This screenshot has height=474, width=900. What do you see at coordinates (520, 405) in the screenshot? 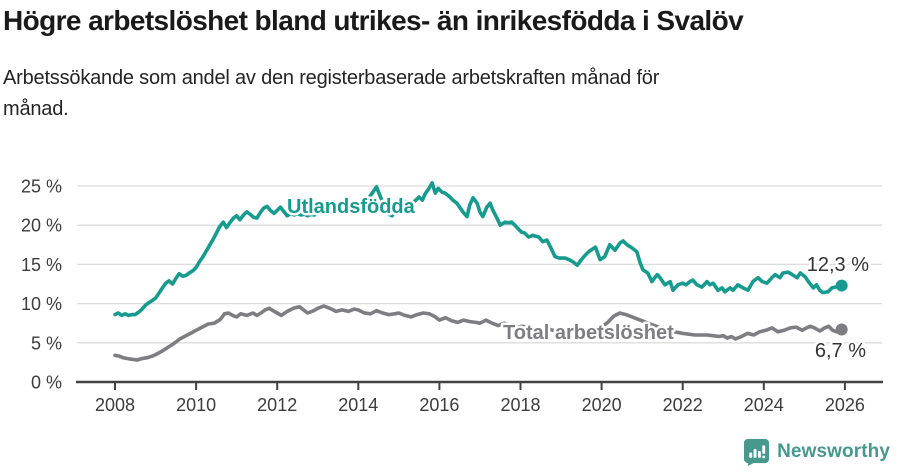
I see `x-axis-label: 2018` at bounding box center [520, 405].